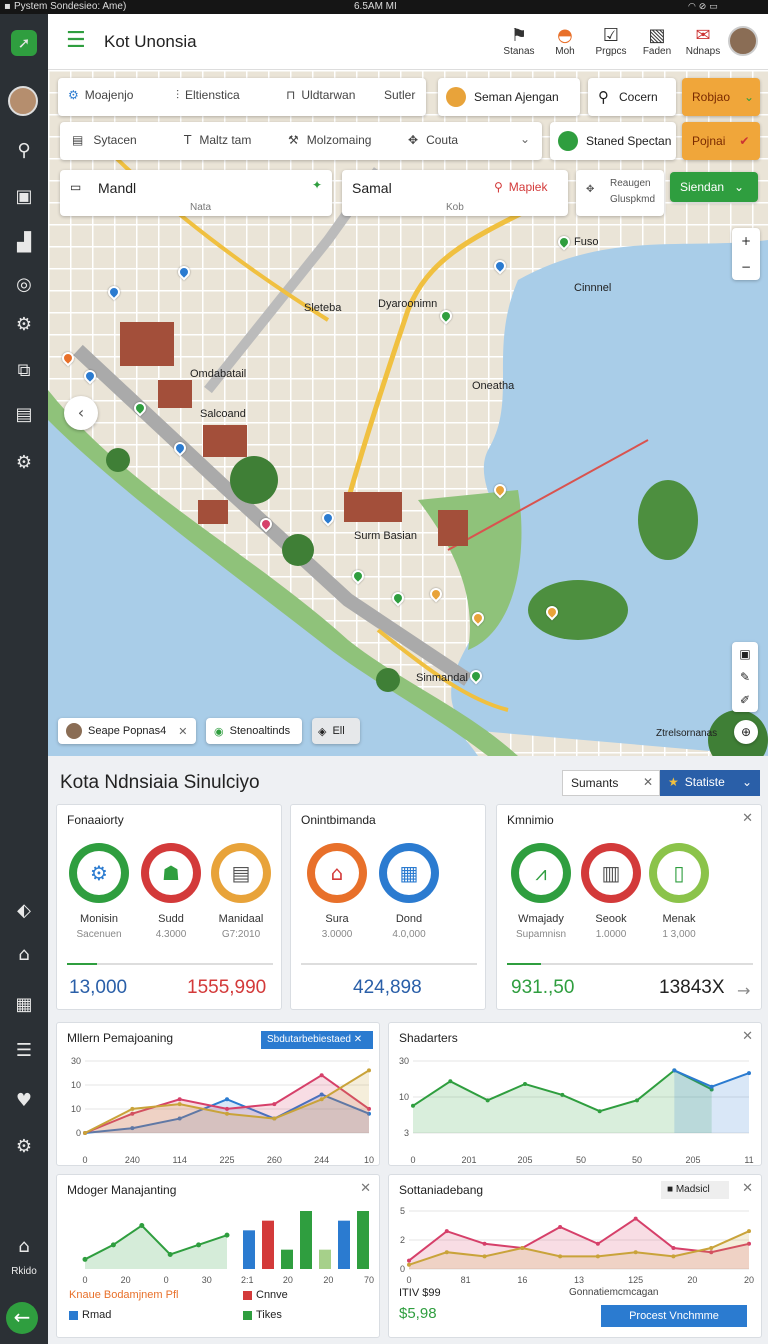 This screenshot has width=768, height=1344. I want to click on robjao-dropdown: Robjao ⌄, so click(721, 97).